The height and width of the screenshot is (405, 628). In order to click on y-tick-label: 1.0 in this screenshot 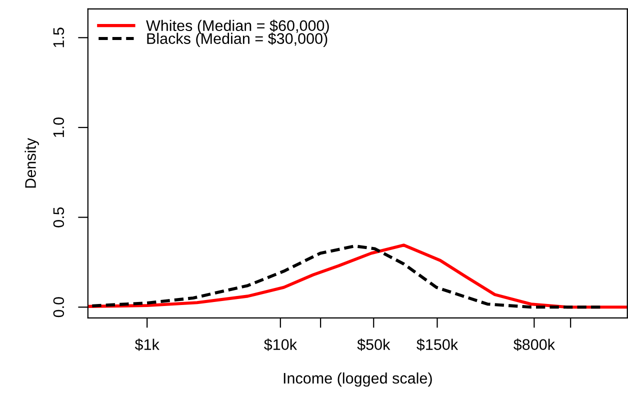, I will do `click(58, 127)`.